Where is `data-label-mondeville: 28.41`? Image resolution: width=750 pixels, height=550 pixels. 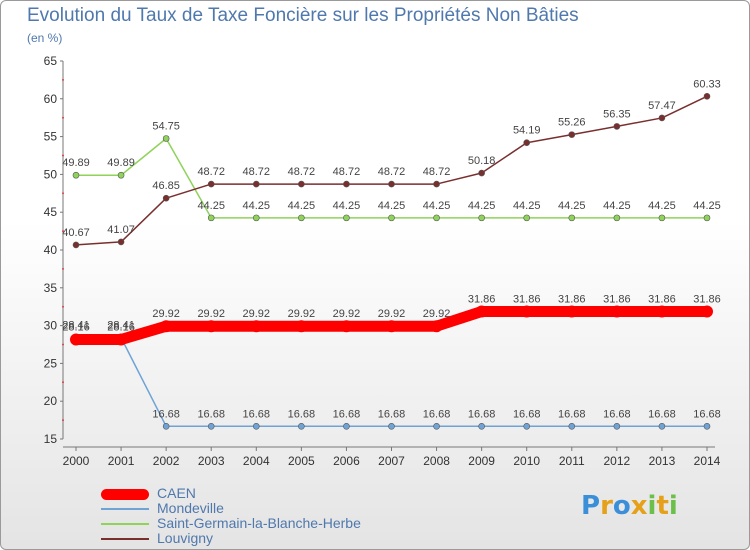
data-label-mondeville: 28.41 is located at coordinates (76, 326).